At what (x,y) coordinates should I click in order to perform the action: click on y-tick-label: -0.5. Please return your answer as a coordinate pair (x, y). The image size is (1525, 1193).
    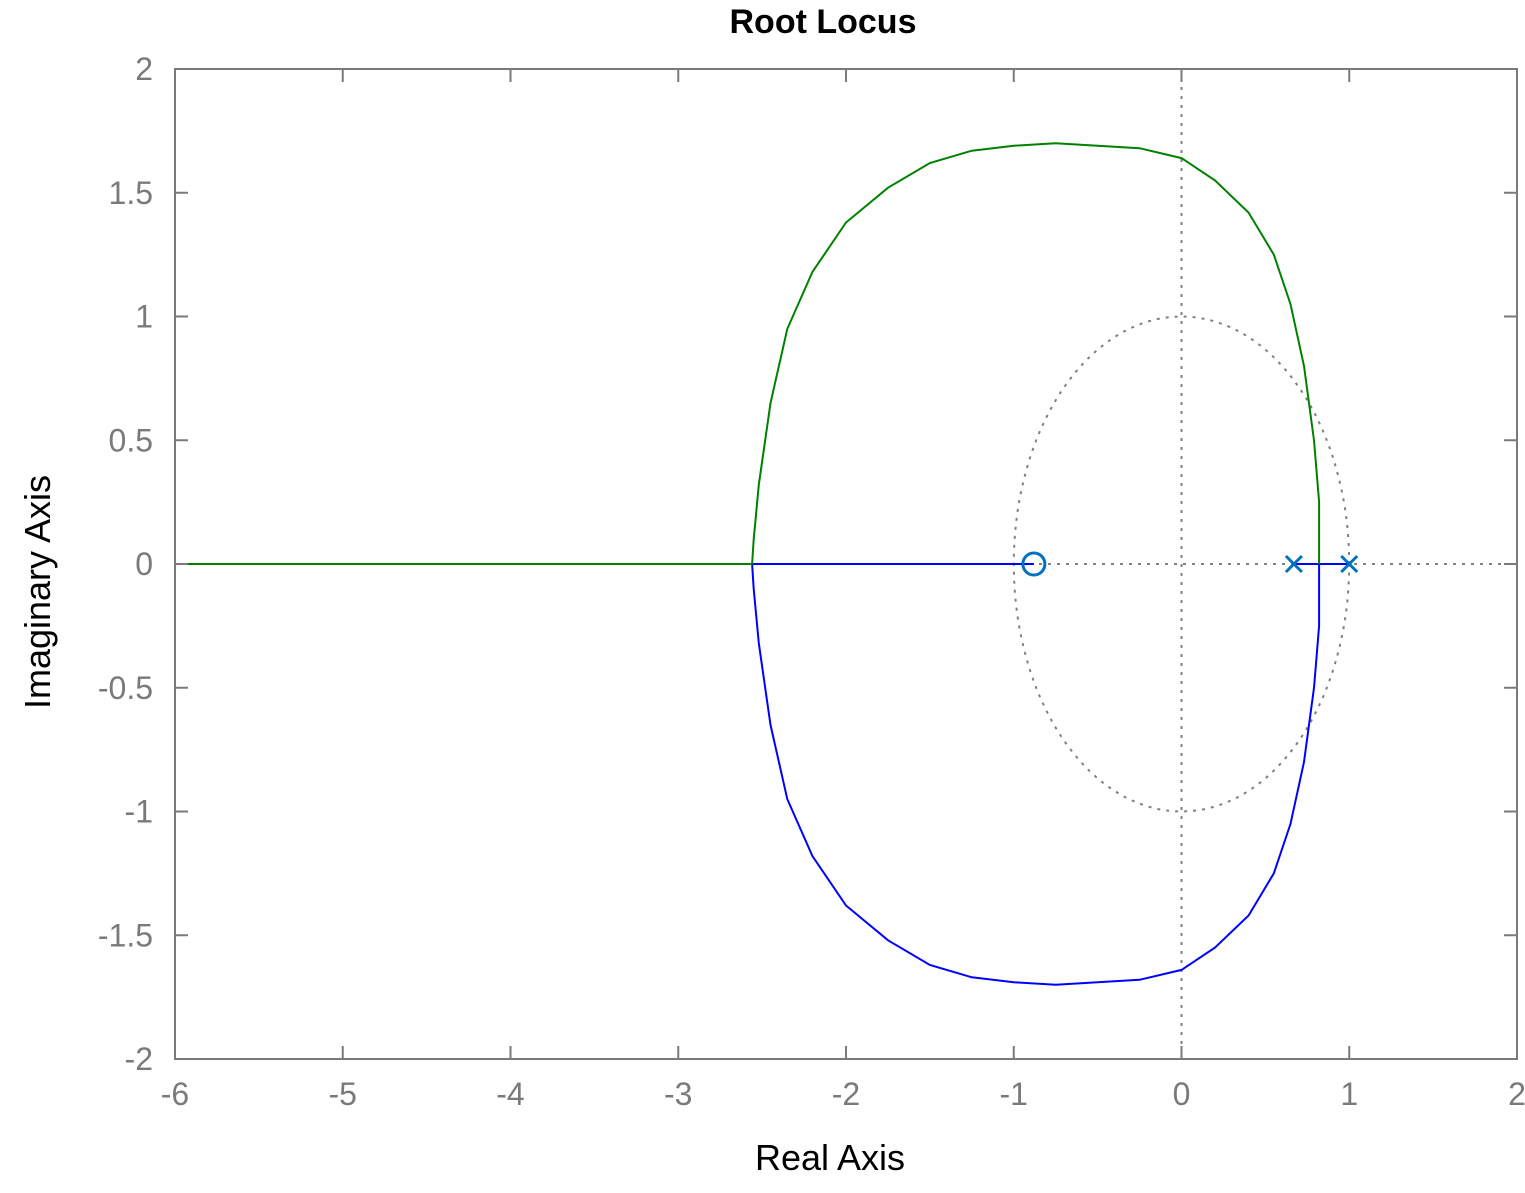
    Looking at the image, I should click on (125, 688).